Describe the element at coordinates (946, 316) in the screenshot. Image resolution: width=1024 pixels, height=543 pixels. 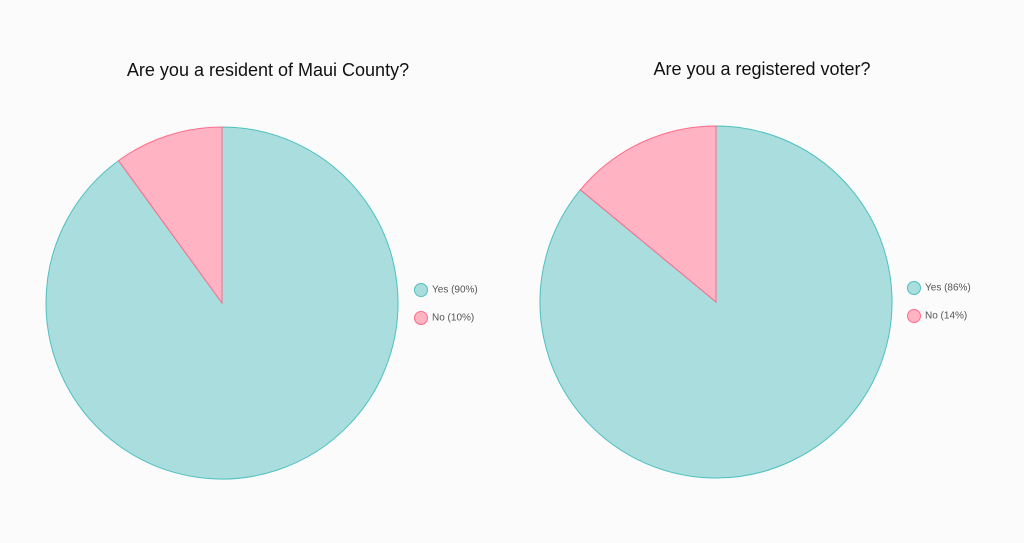
I see `legend-label: No (14%)` at that location.